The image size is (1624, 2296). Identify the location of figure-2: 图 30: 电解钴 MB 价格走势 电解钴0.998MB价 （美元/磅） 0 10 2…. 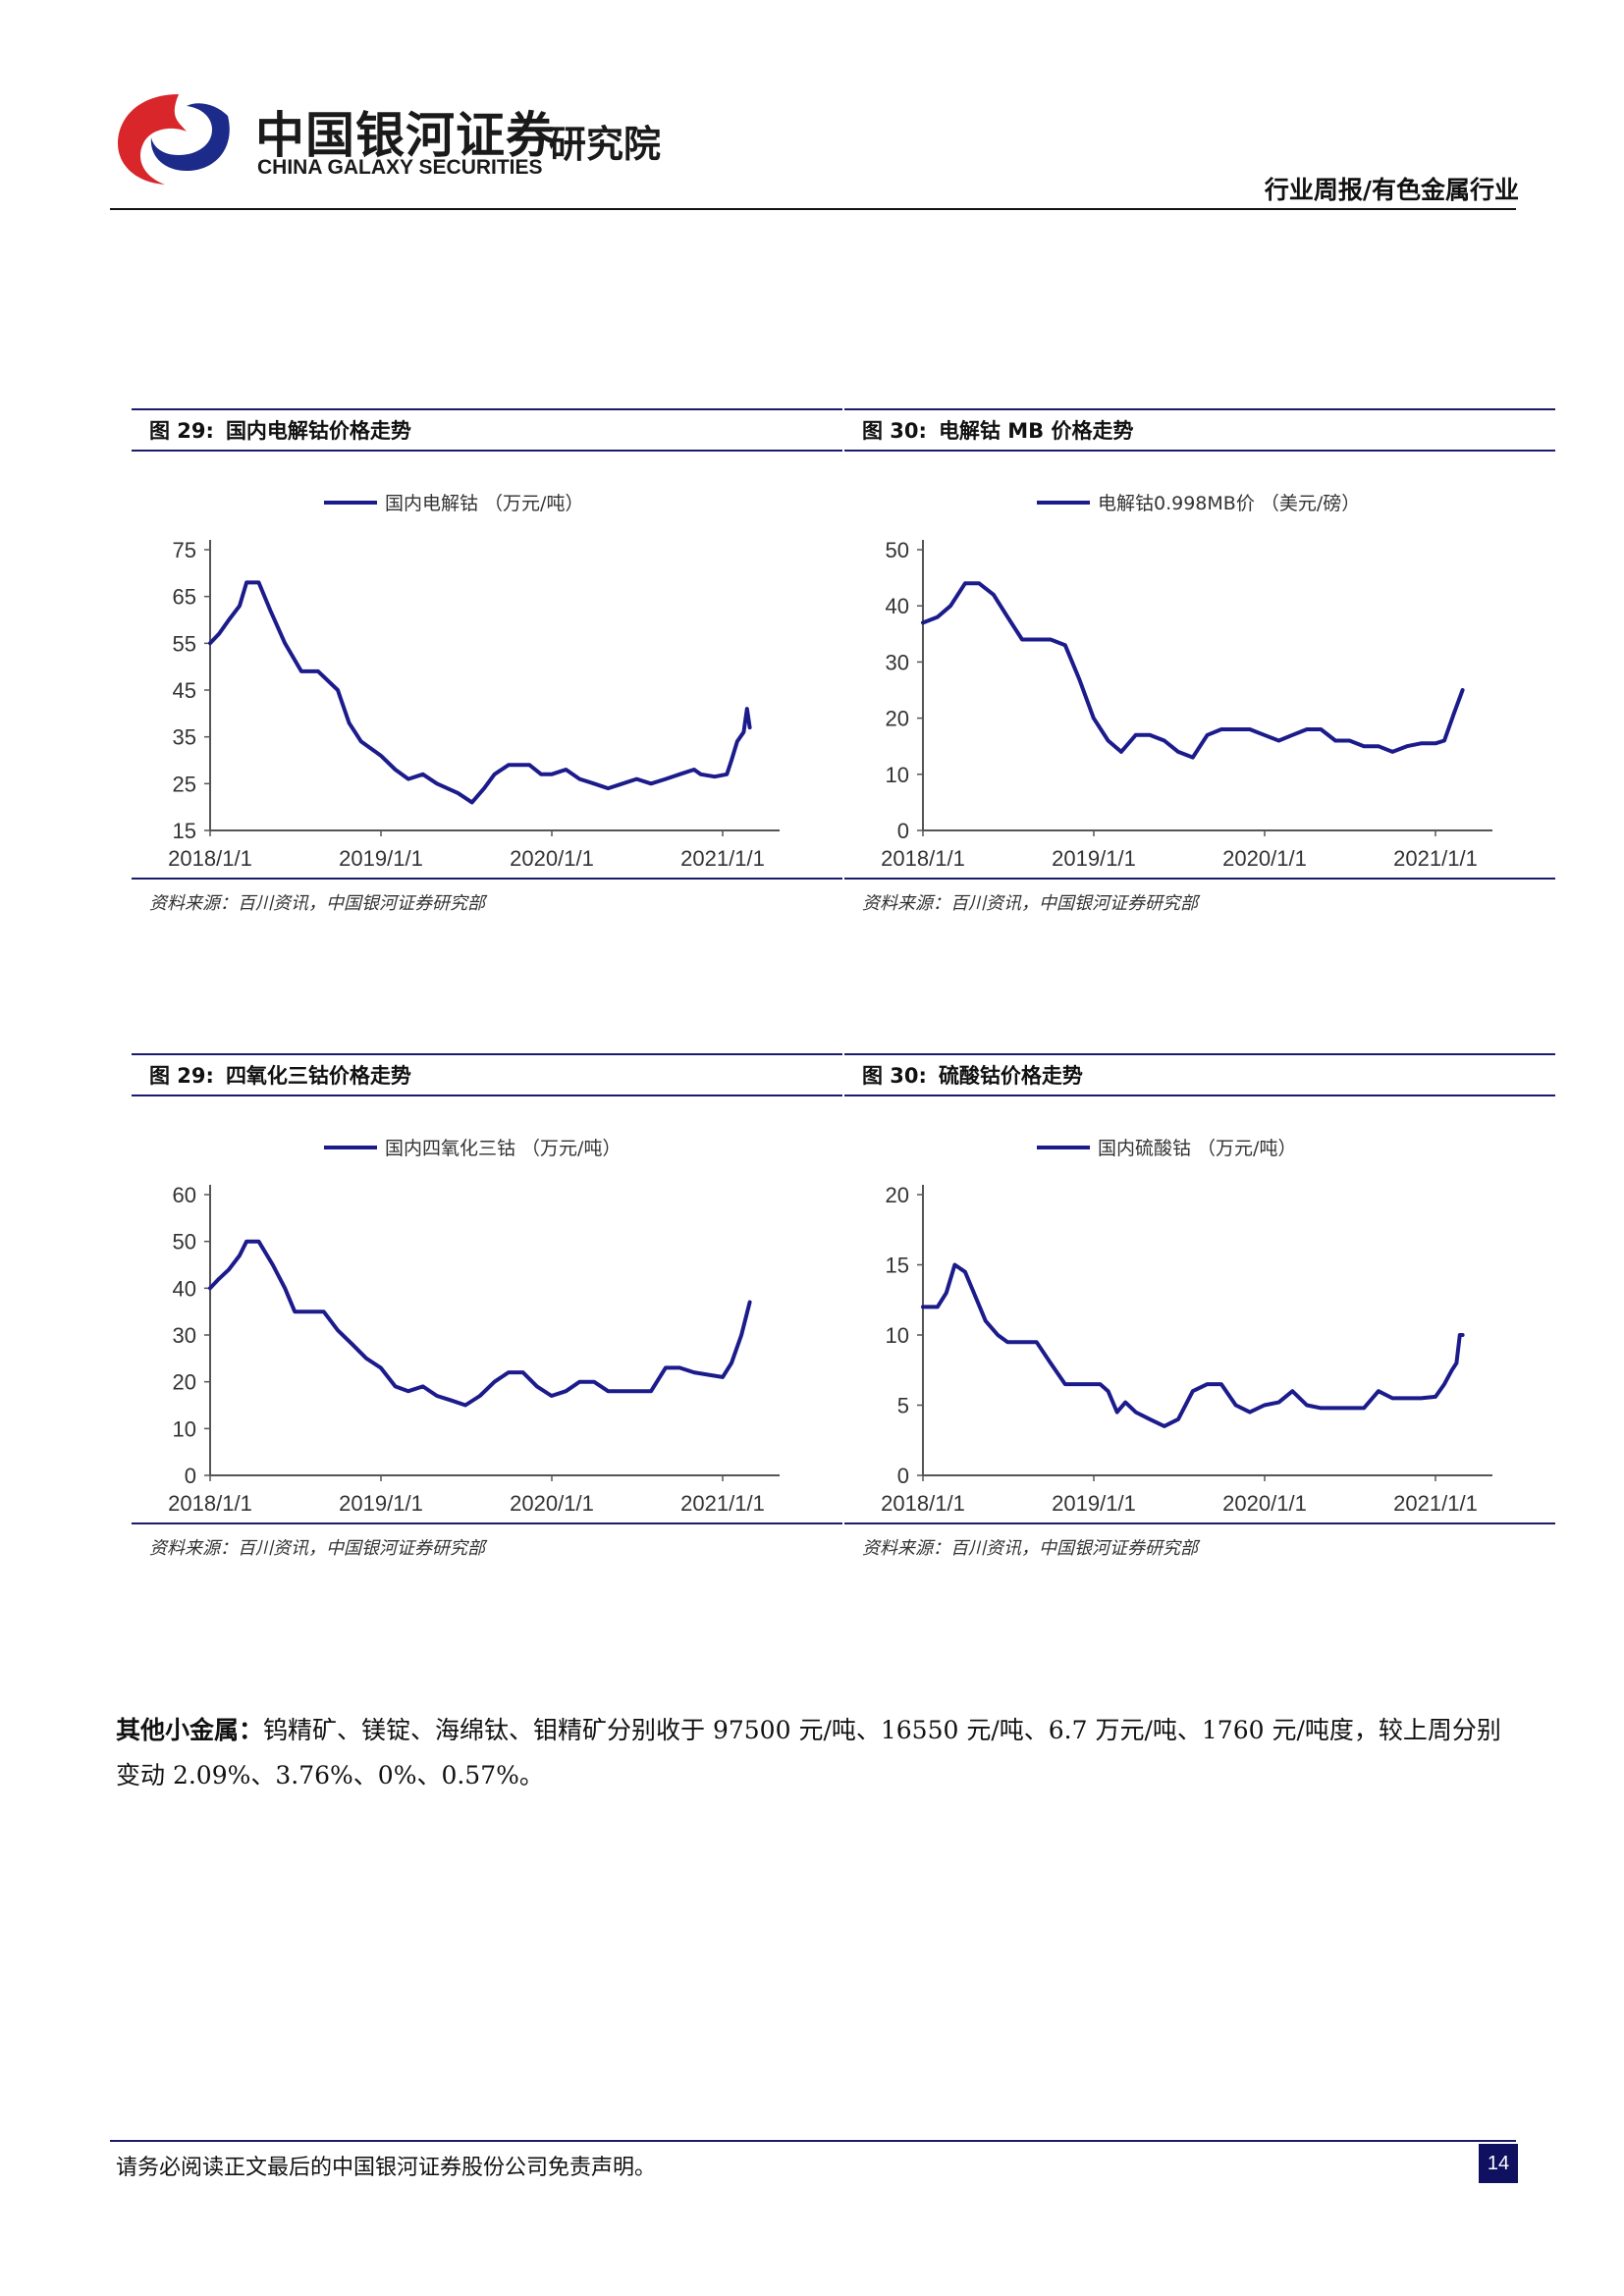
(1199, 661).